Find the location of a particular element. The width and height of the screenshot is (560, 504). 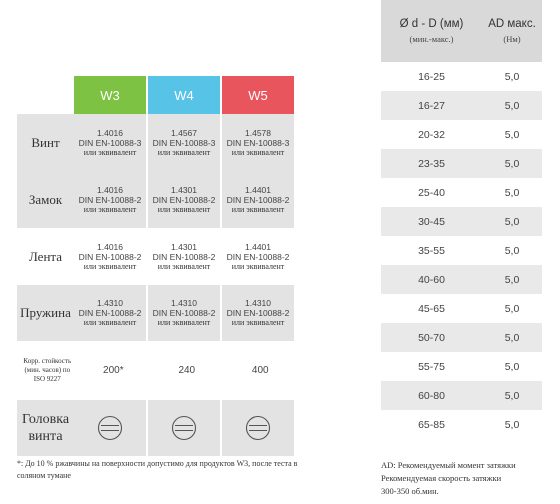

cell-pruzhina-w3: 1.4310 DIN EN-10088-2 или эквивалент is located at coordinates (110, 313).